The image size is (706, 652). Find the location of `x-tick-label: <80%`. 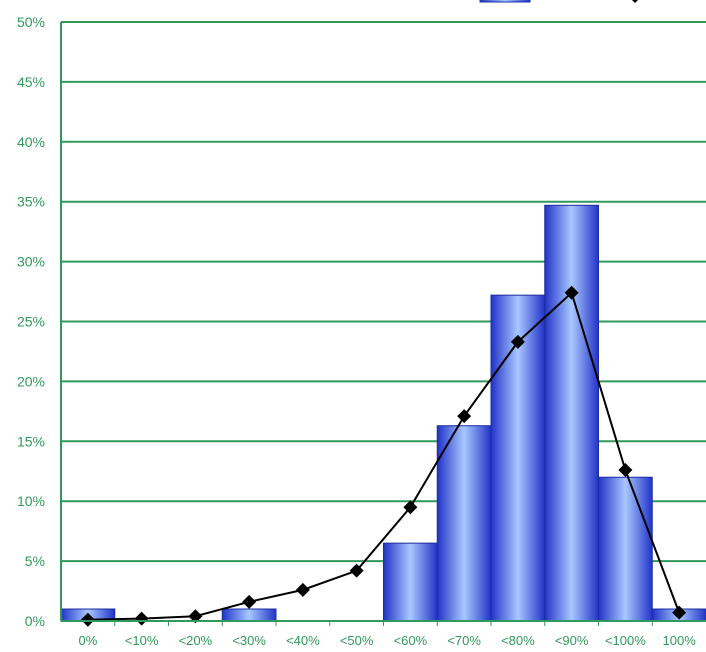

x-tick-label: <80% is located at coordinates (518, 640).